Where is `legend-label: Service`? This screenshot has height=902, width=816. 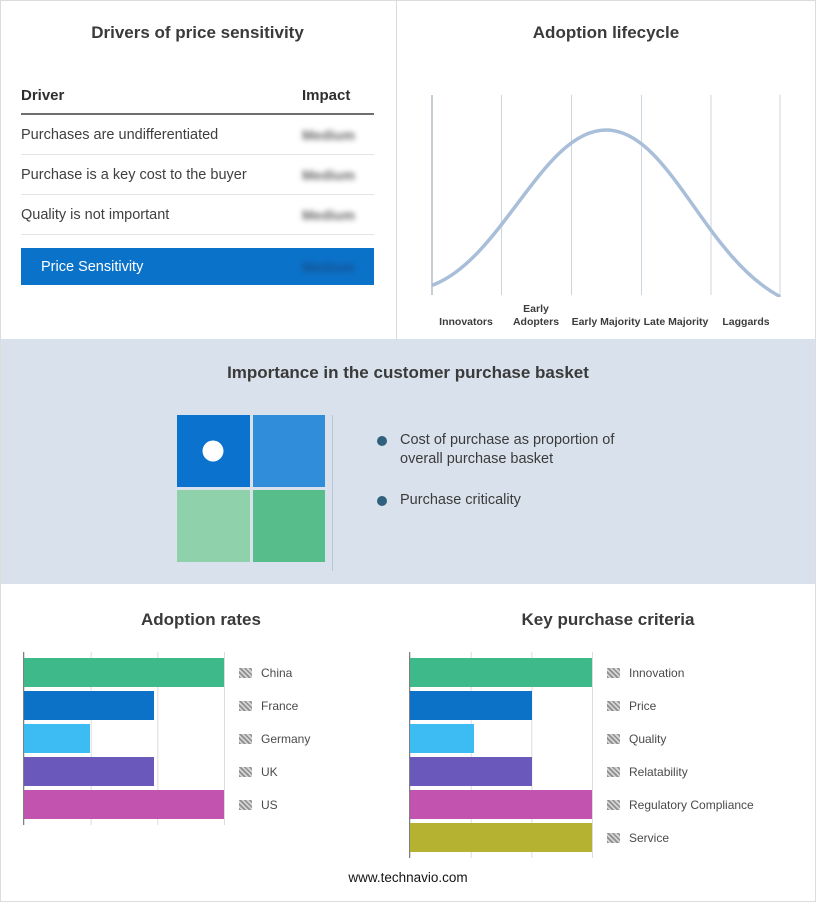 legend-label: Service is located at coordinates (649, 837).